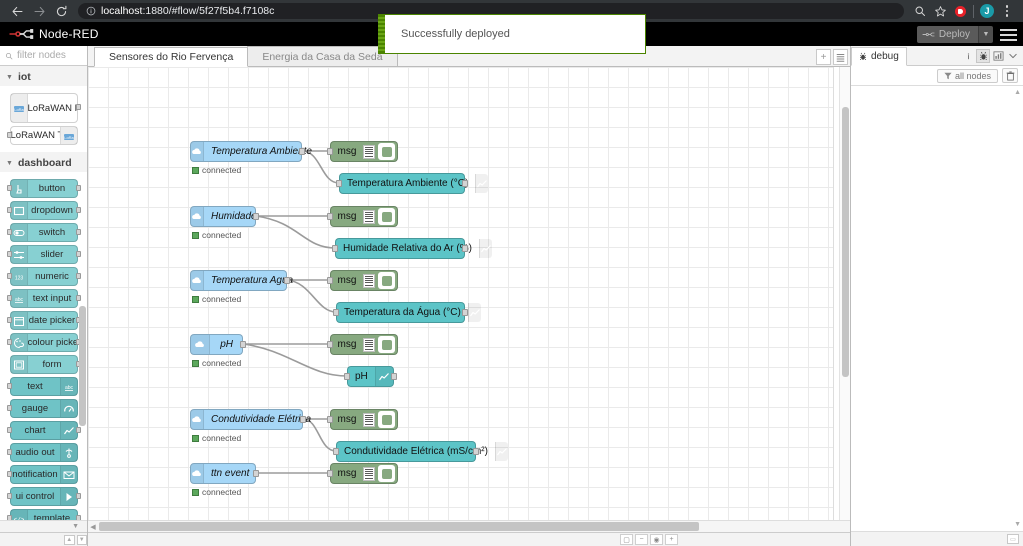 This screenshot has width=1023, height=546. I want to click on debug-filter-button: all nodes, so click(967, 75).